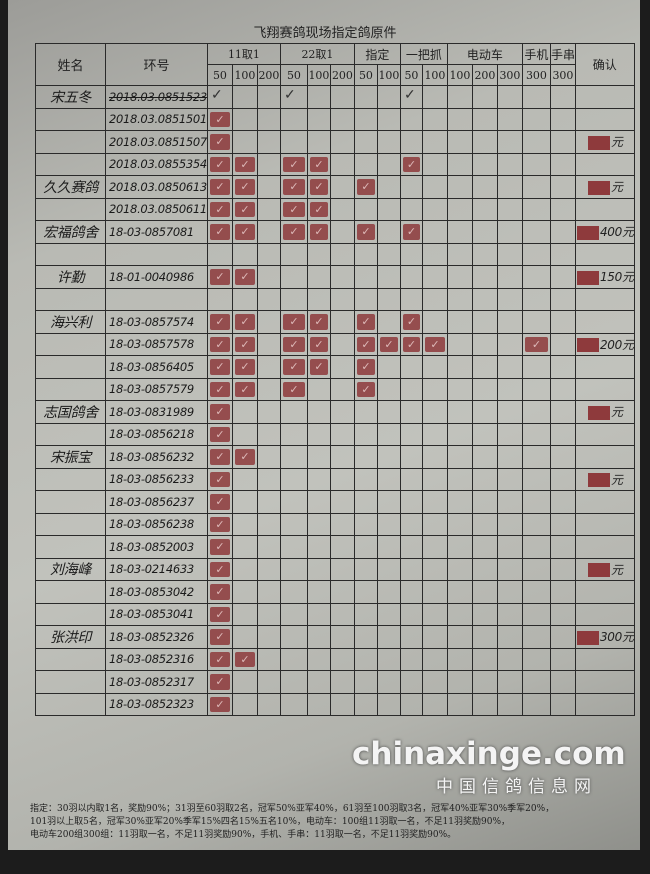 This screenshot has height=874, width=650. What do you see at coordinates (335, 277) in the screenshot?
I see `table-row: 许勤 18-01-0040986 ✓ ✓ 150元` at bounding box center [335, 277].